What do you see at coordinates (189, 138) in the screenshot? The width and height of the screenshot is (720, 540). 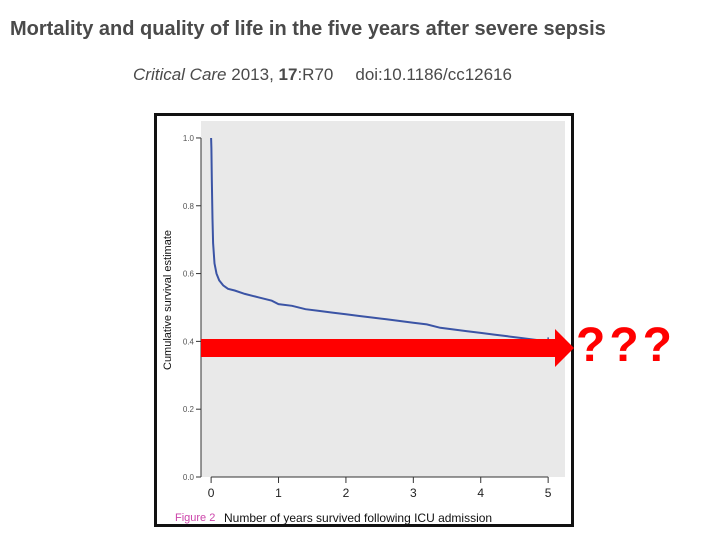 I see `y-tick-label: 1.0` at bounding box center [189, 138].